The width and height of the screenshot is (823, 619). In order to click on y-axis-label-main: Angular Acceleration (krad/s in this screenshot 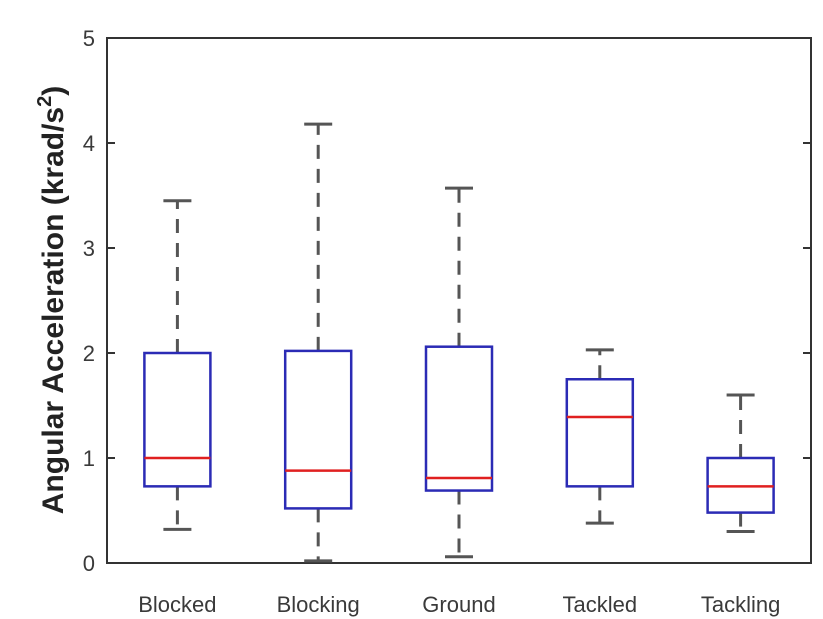, I will do `click(53, 310)`.